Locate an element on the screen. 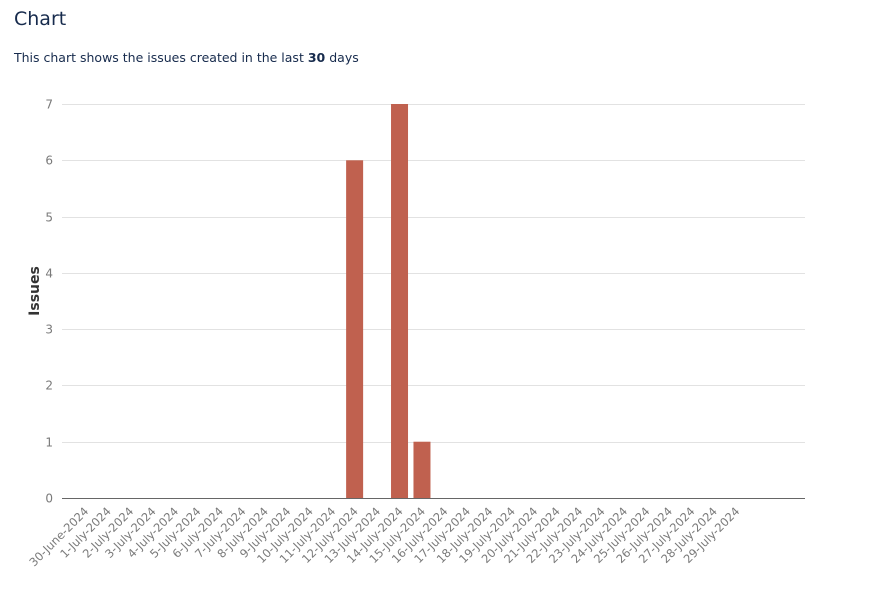  page-title: Chart is located at coordinates (40, 19).